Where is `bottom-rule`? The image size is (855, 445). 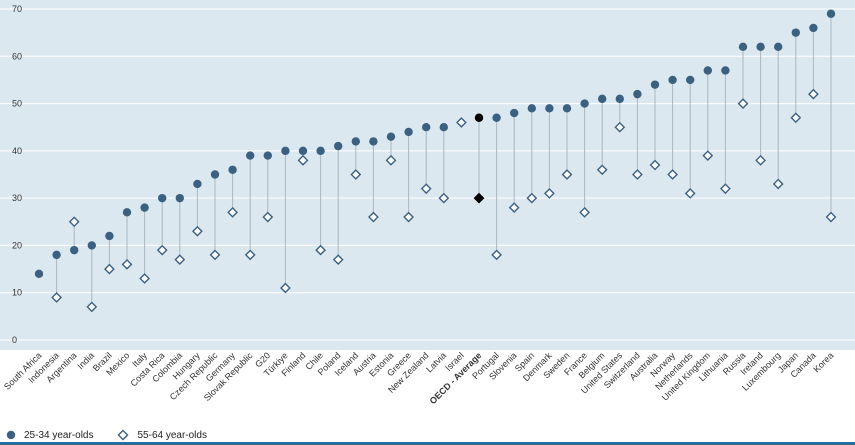
bottom-rule is located at coordinates (427, 443).